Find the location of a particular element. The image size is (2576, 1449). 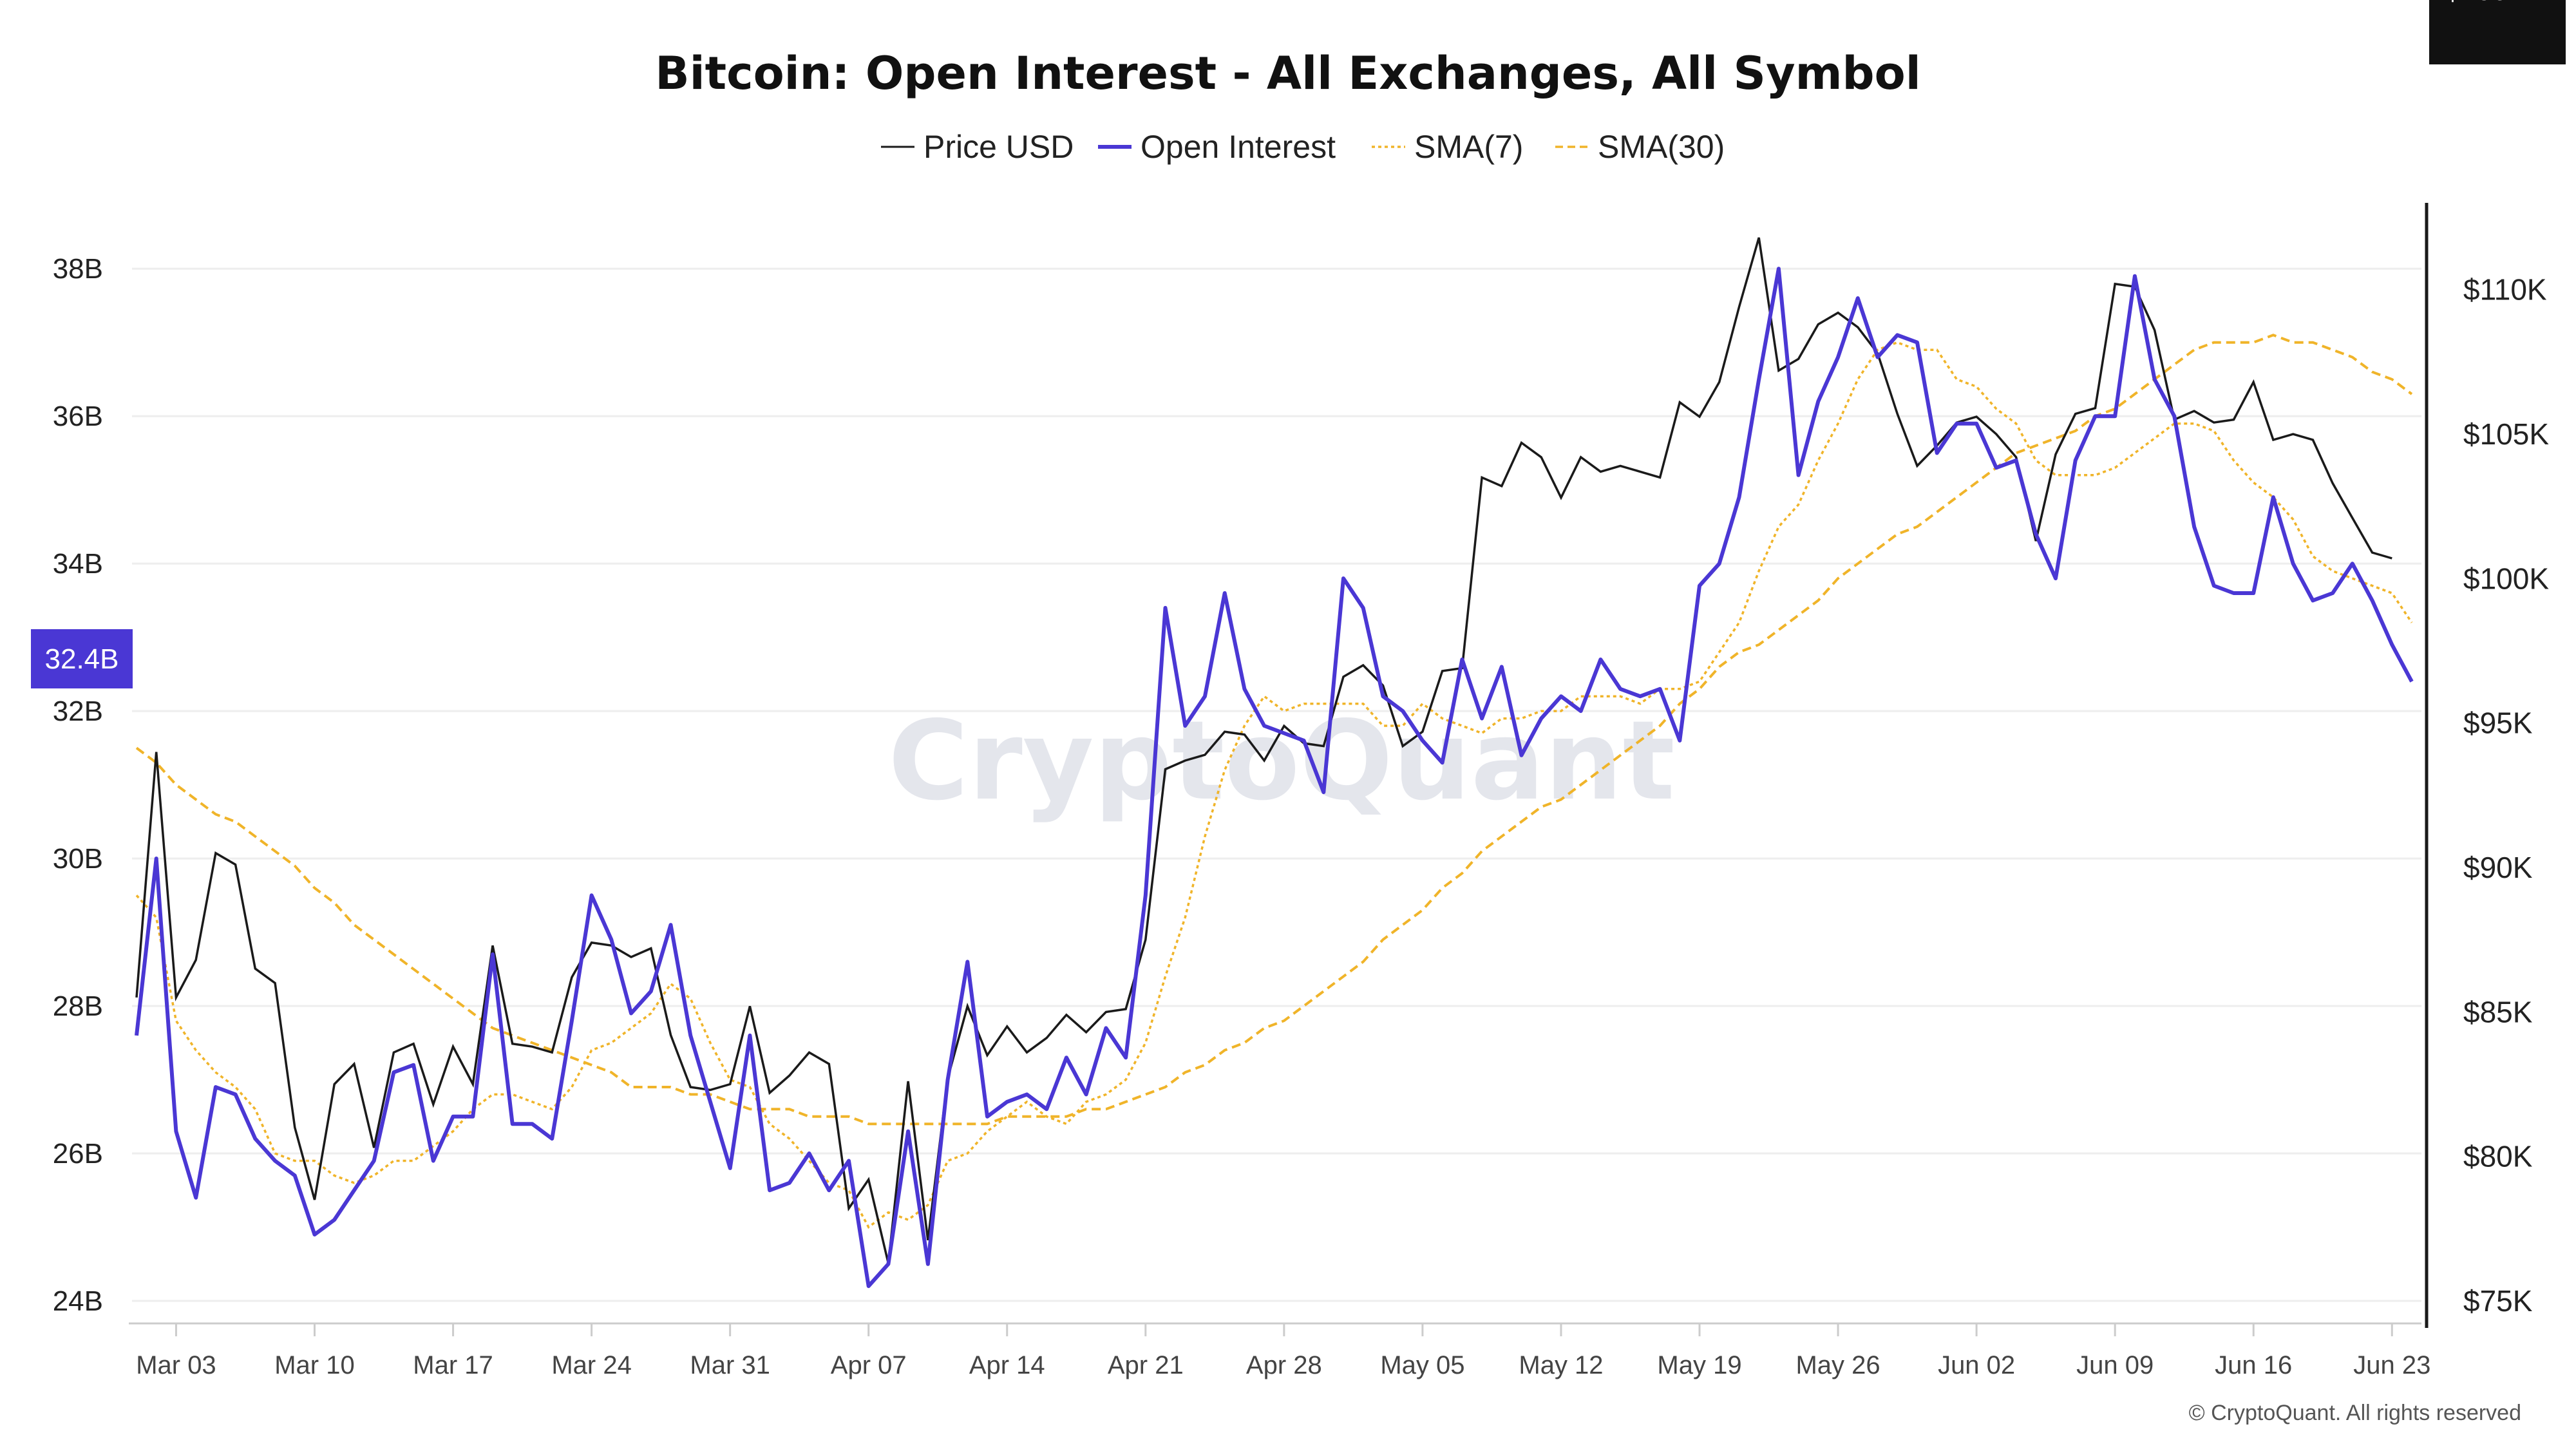

price-badge-text: $100.7K is located at coordinates (2497, 3).